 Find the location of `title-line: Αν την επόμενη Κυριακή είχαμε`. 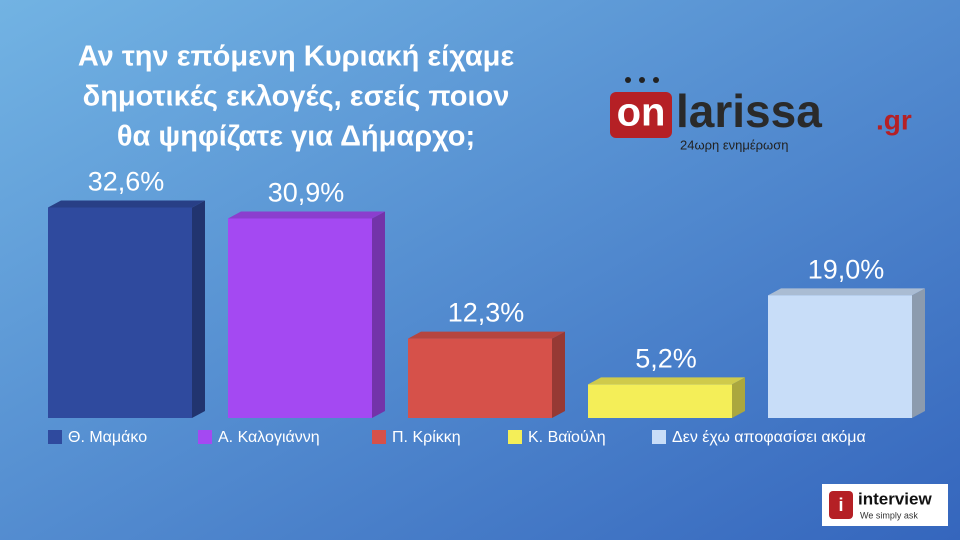

title-line: Αν την επόμενη Κυριακή είχαμε is located at coordinates (296, 57).